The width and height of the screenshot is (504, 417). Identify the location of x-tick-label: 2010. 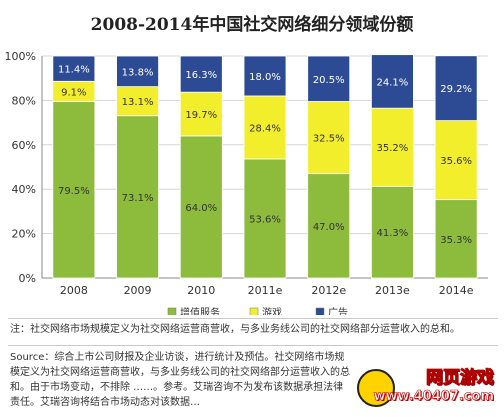
(201, 290).